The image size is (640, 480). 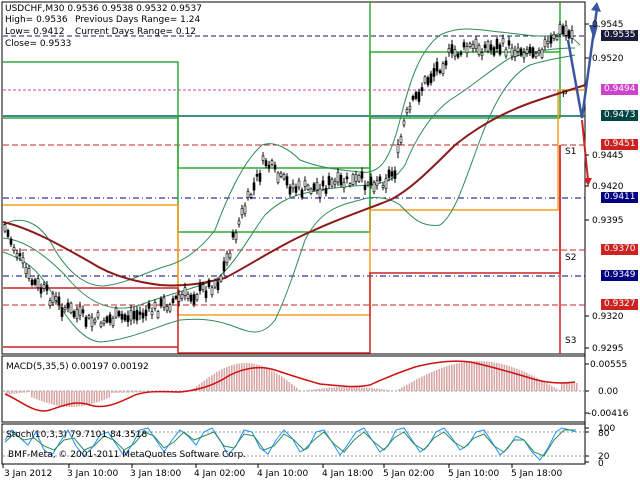 What do you see at coordinates (156, 474) in the screenshot?
I see `time-tick-2: 3 Jan 18:00` at bounding box center [156, 474].